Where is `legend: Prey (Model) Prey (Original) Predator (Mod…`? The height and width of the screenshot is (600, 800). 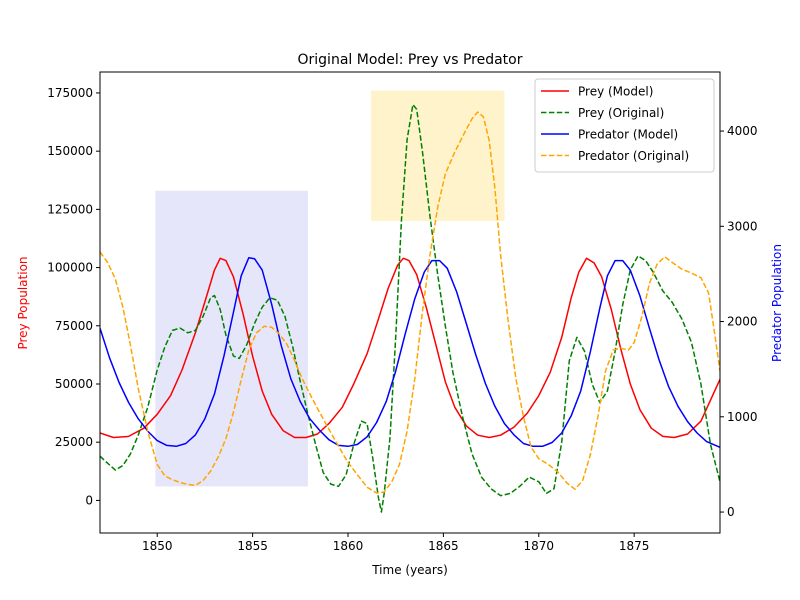 legend: Prey (Model) Prey (Original) Predator (Mod… is located at coordinates (624, 125).